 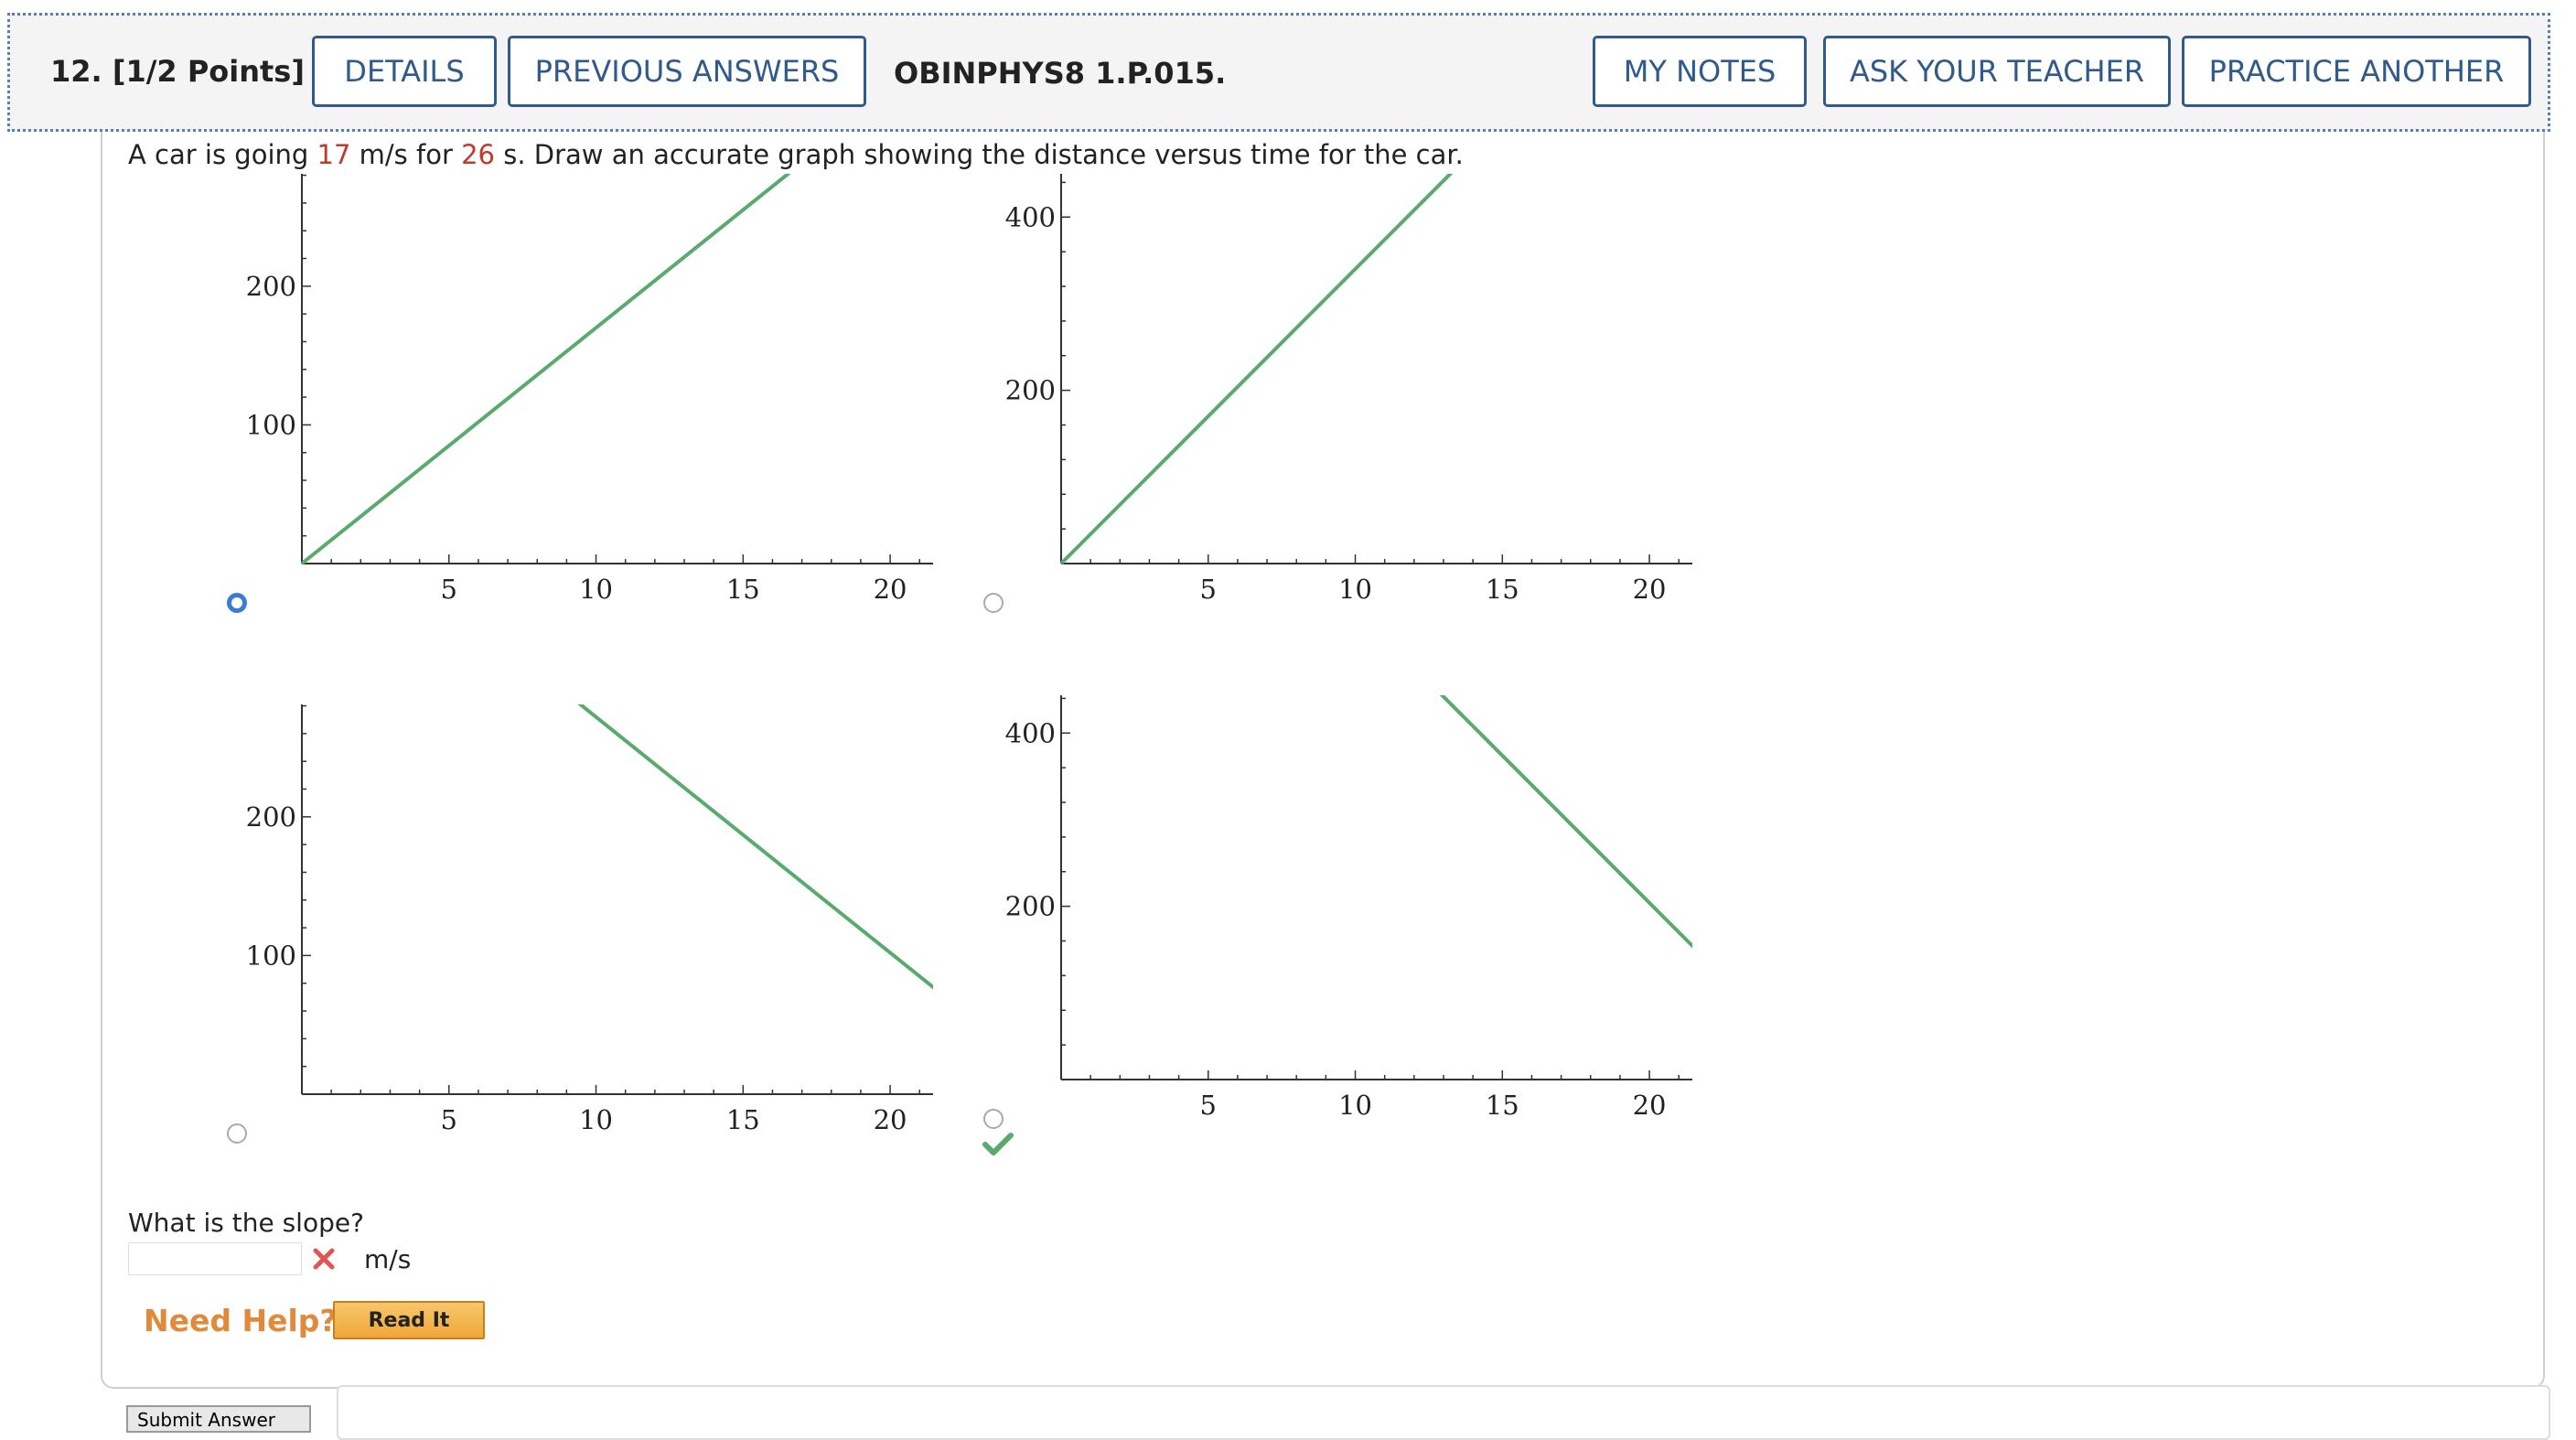 I want to click on slope-question-label: What is the slope?, so click(x=246, y=1223).